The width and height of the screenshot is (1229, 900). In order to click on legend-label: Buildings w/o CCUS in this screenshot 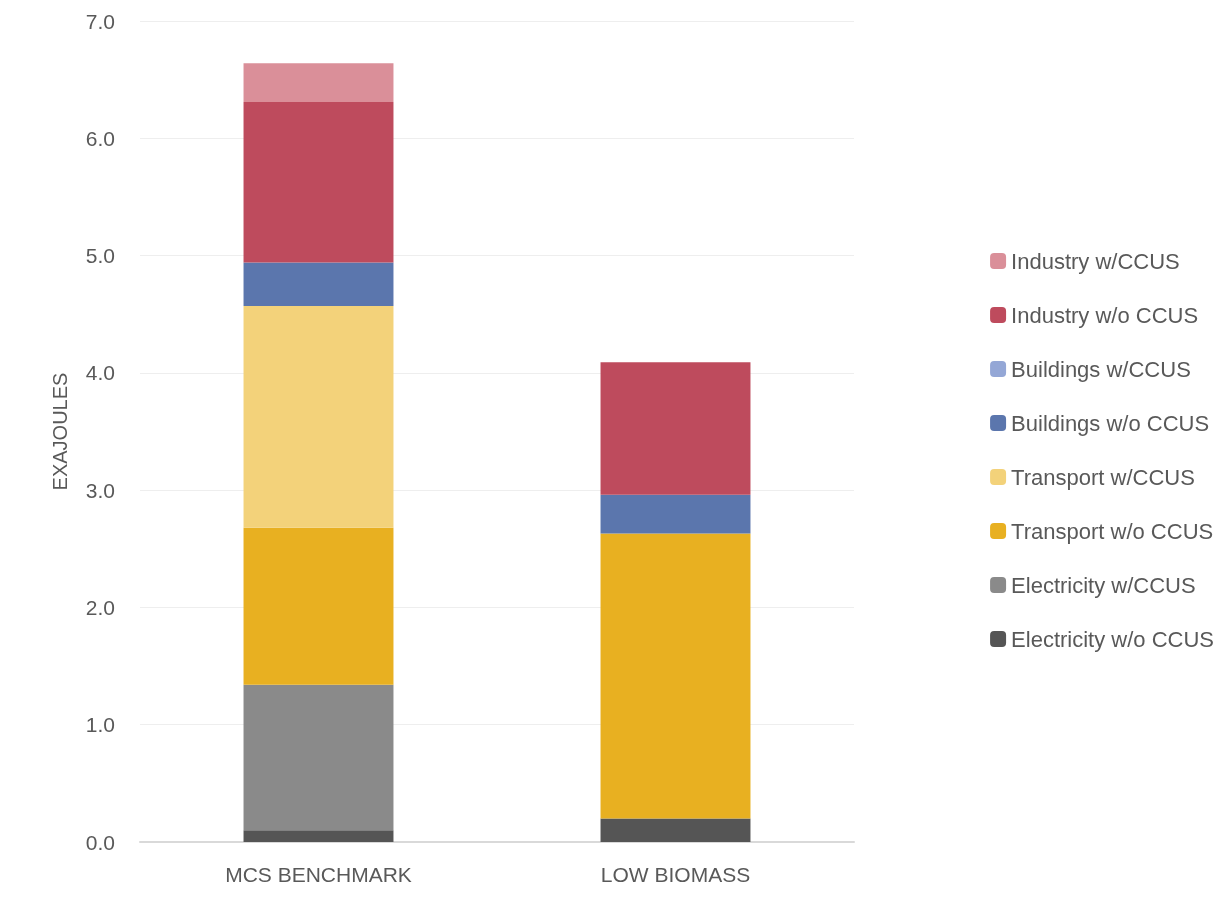, I will do `click(1110, 423)`.